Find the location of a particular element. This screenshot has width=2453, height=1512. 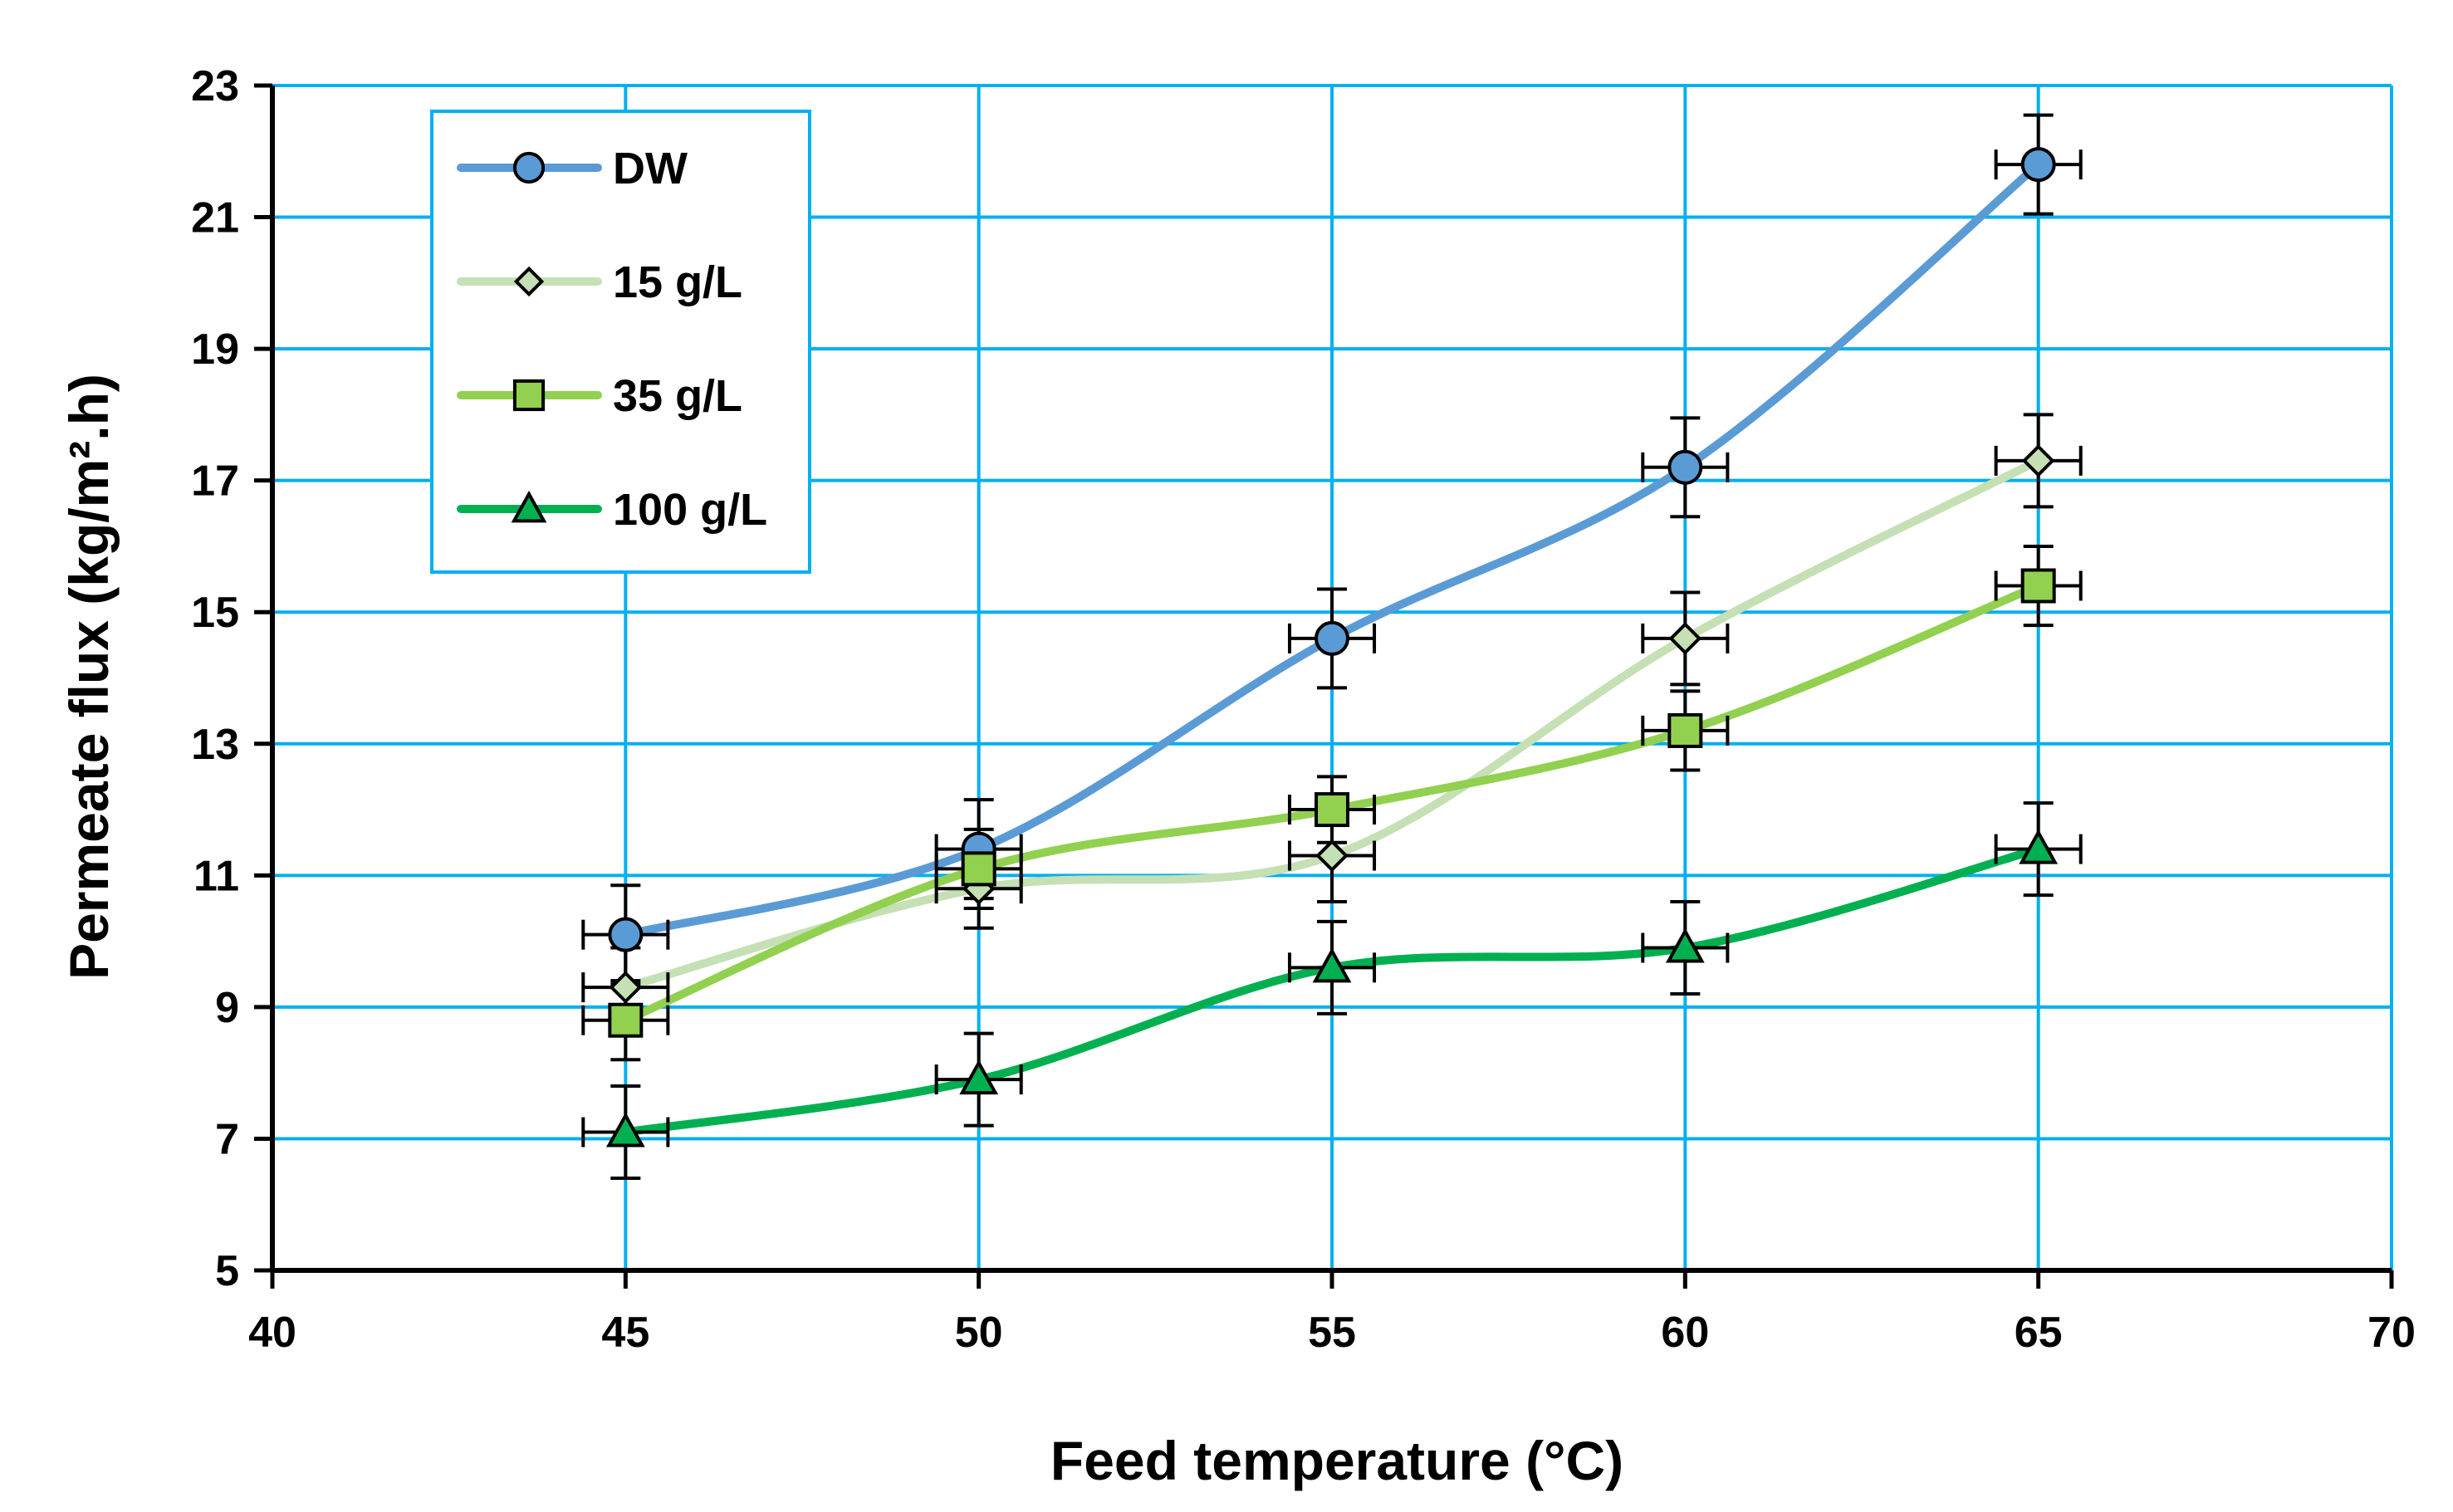

legend-label: DW is located at coordinates (650, 168).